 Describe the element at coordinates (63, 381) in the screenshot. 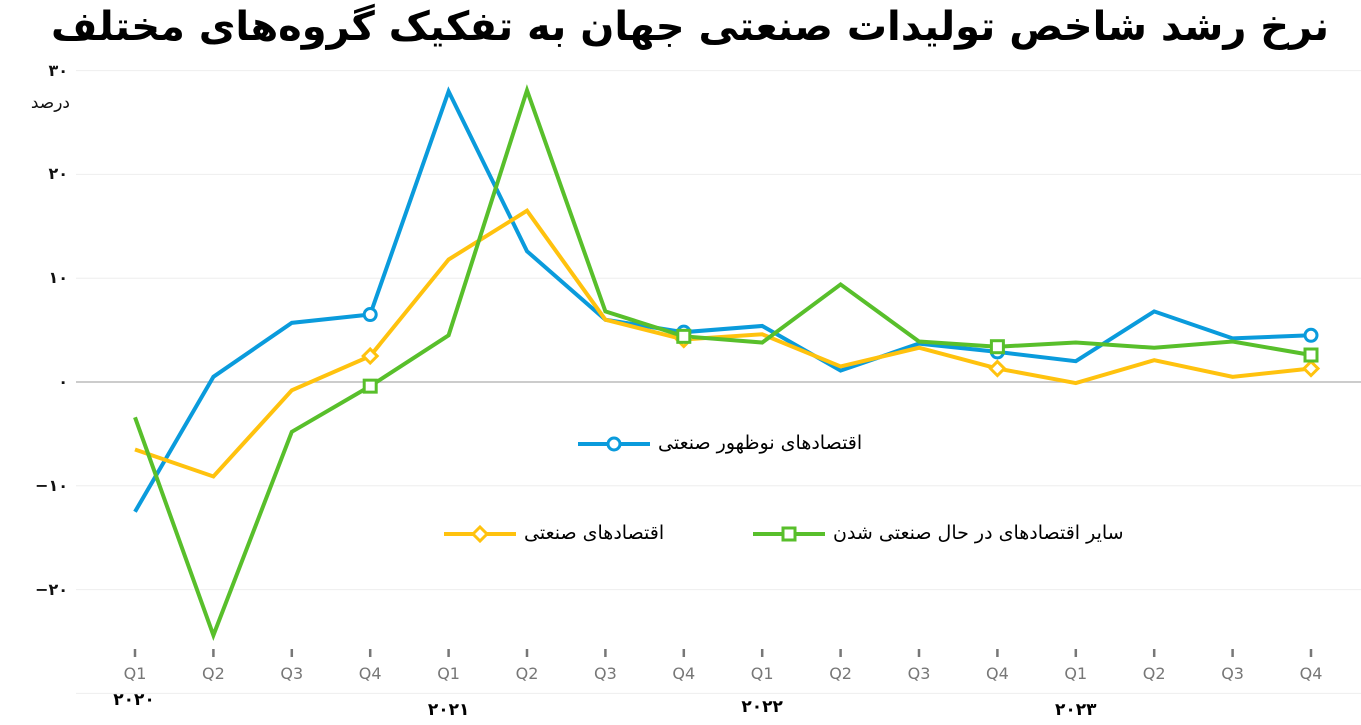

I see `y-tick-label: ۰` at that location.